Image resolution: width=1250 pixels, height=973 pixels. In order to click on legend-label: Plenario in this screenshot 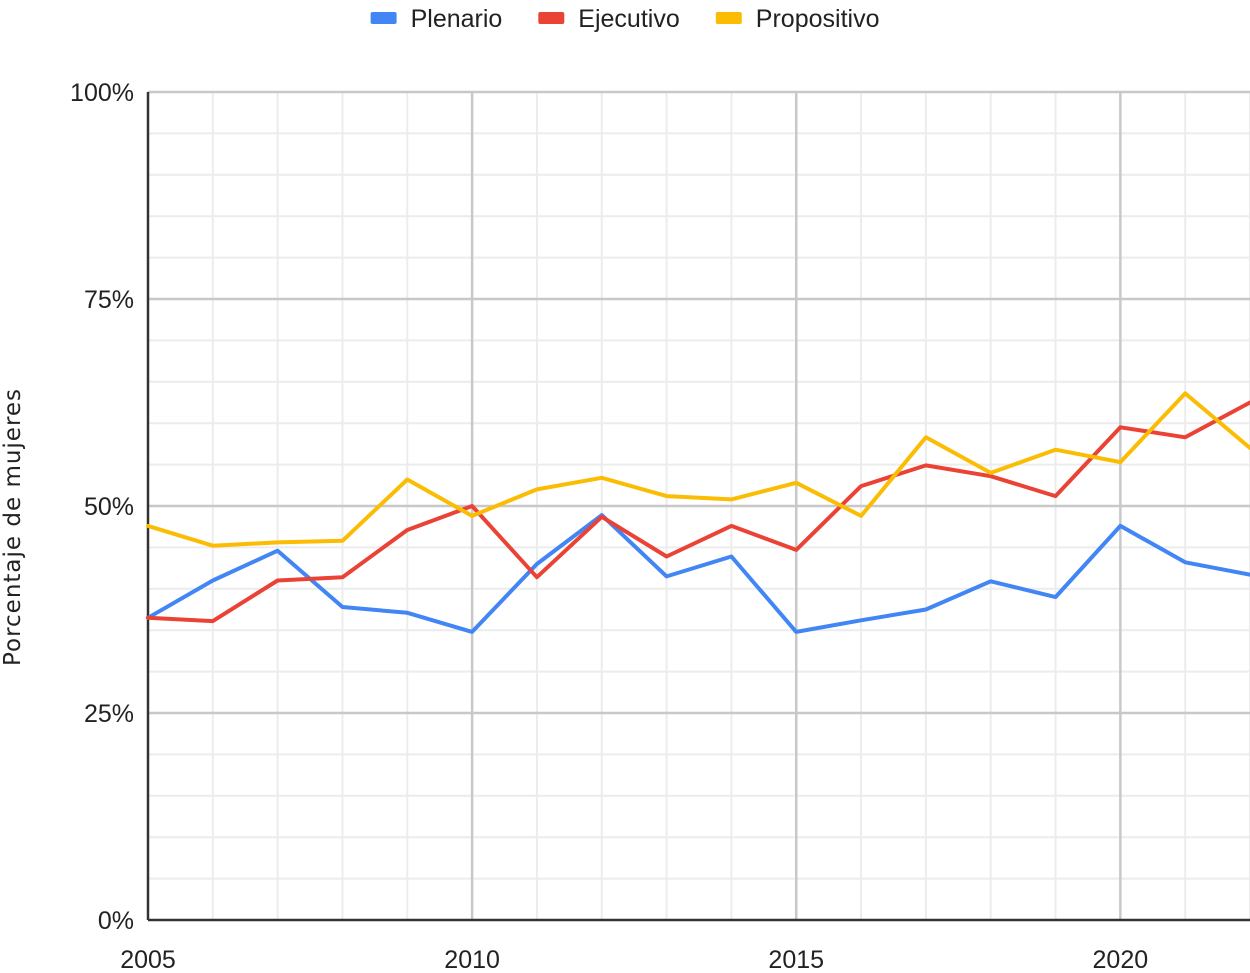, I will do `click(457, 19)`.